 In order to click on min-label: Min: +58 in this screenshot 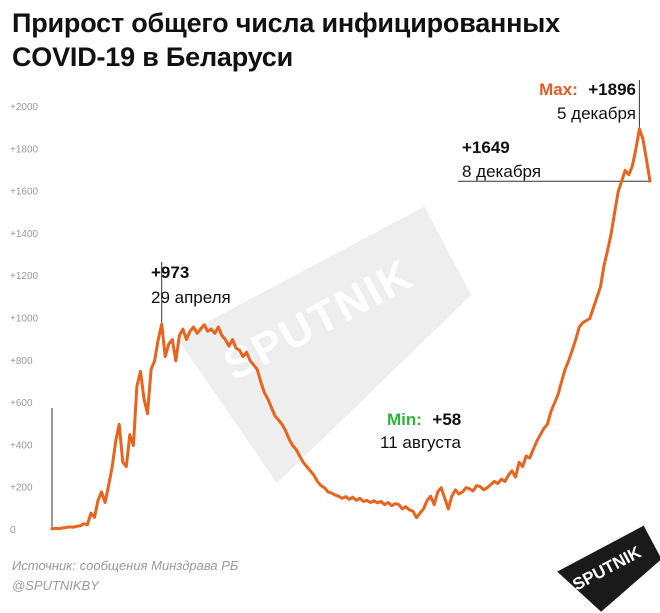, I will do `click(424, 419)`.